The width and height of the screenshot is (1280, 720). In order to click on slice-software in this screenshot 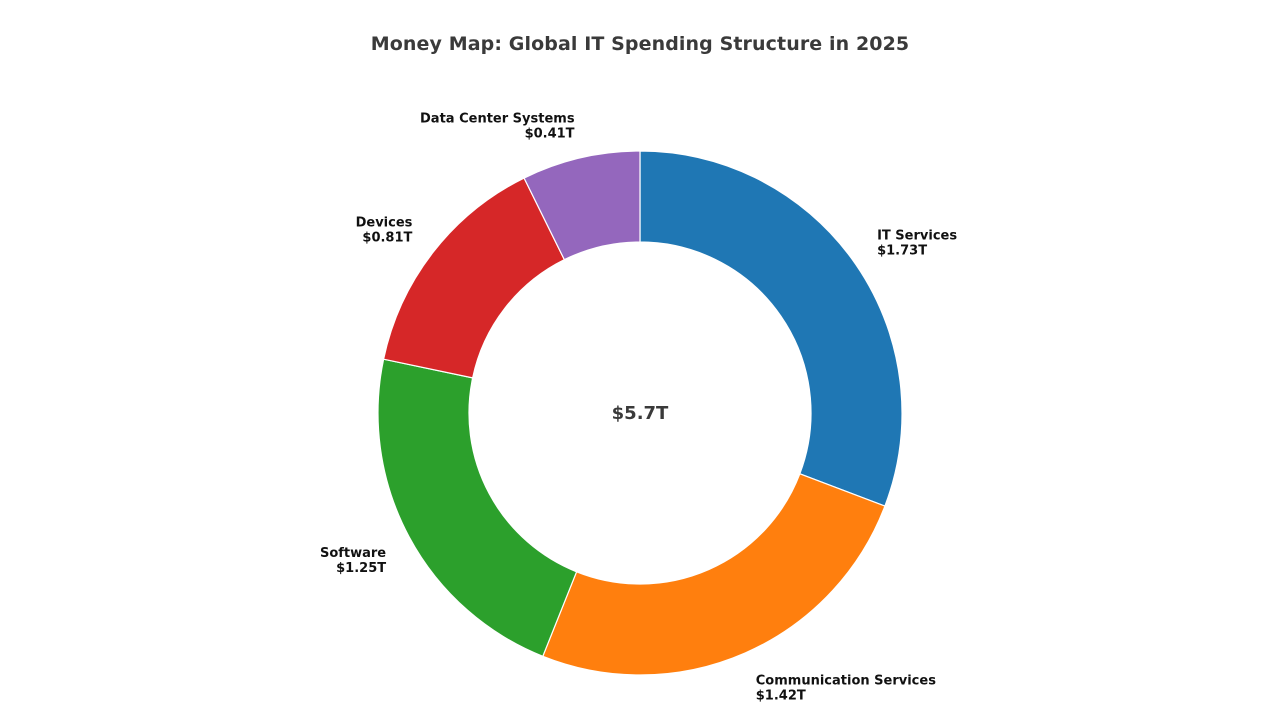, I will do `click(477, 508)`.